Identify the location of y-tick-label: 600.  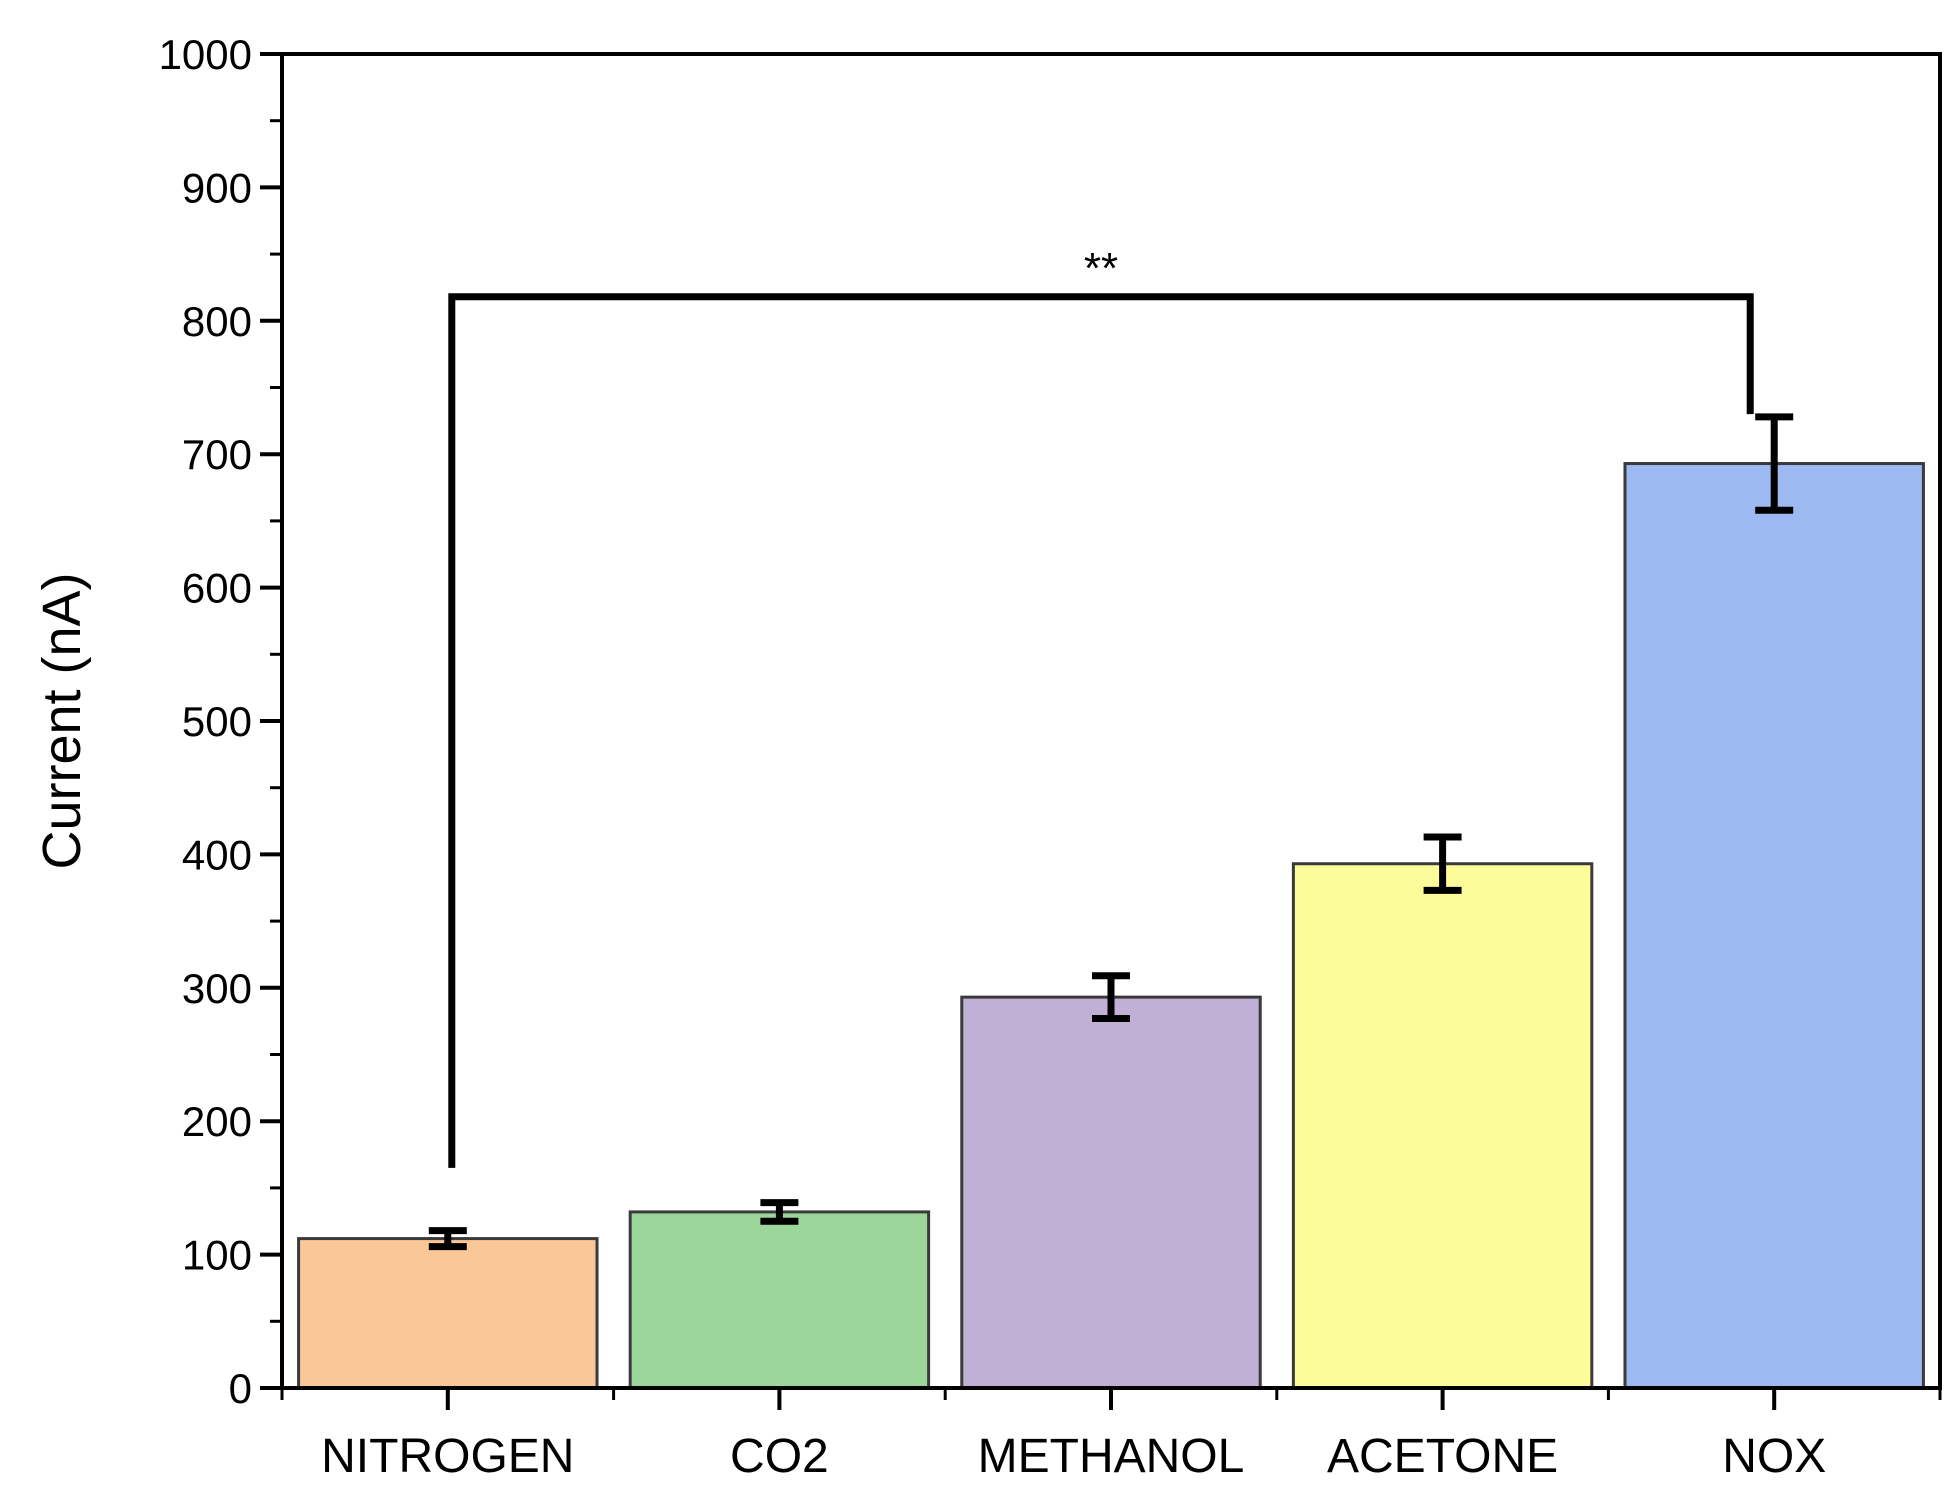
(217, 588).